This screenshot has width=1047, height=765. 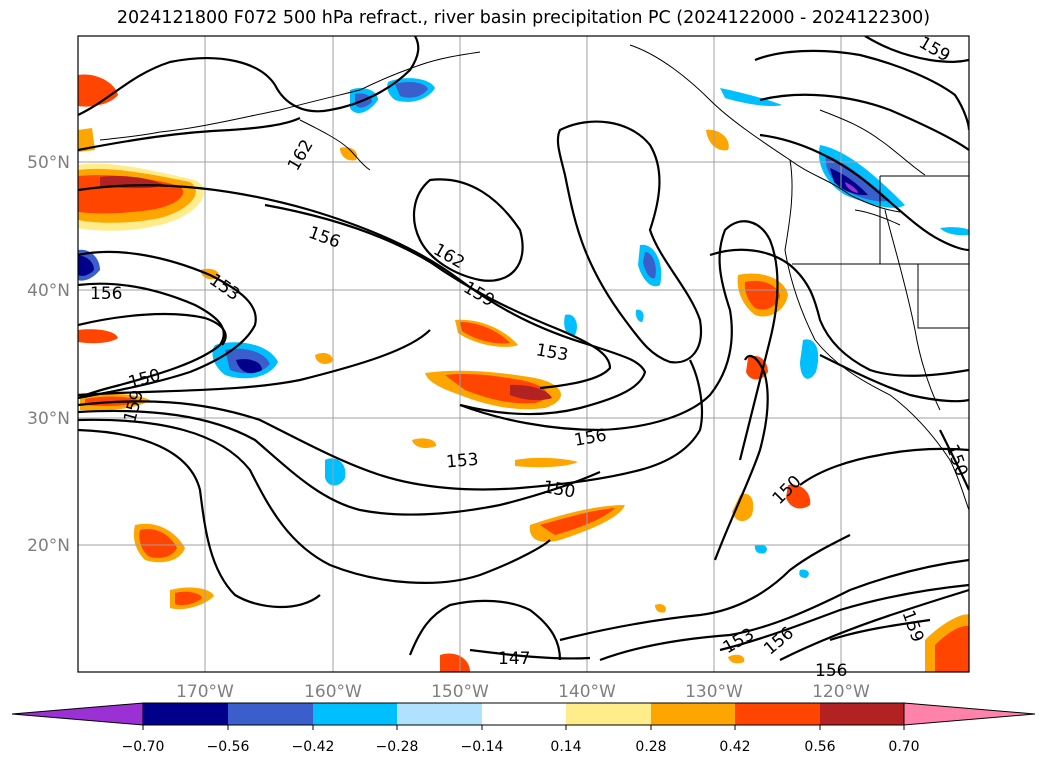 I want to click on colorbar-tick-label: 0.42, so click(x=734, y=747).